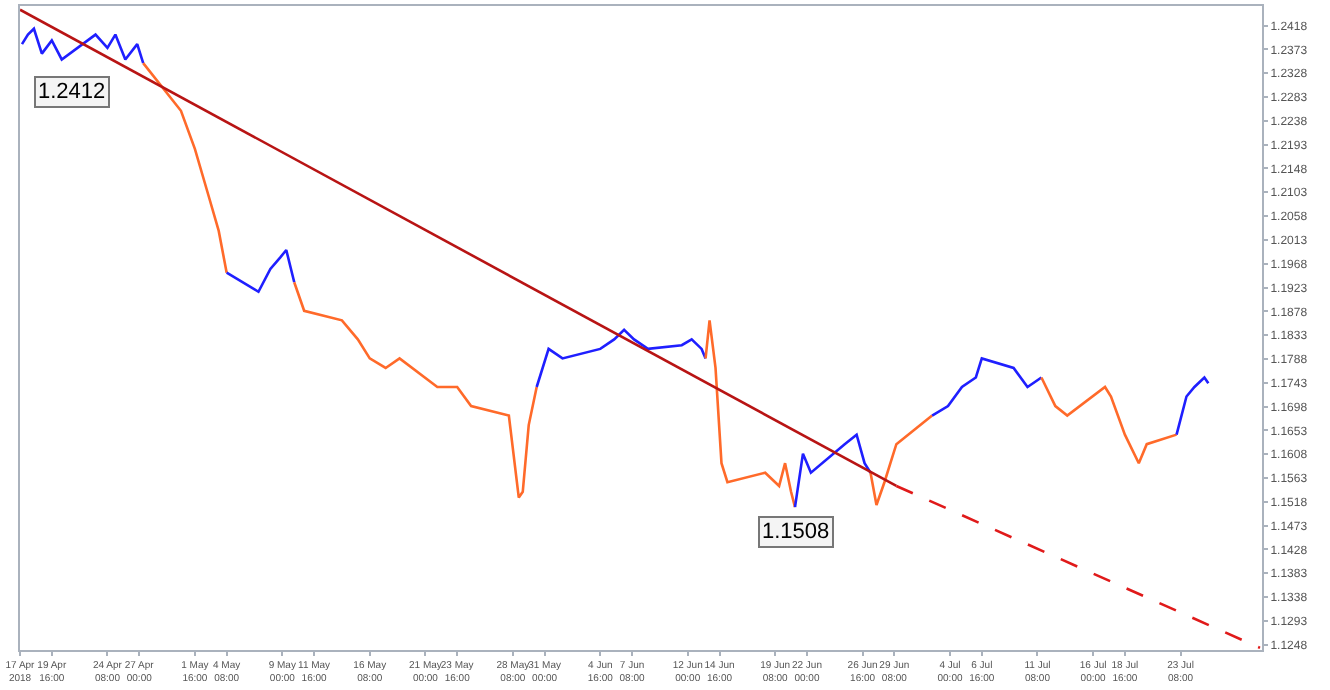 This screenshot has height=690, width=1330. Describe the element at coordinates (72, 92) in the screenshot. I see `annotation: 1.2412` at that location.